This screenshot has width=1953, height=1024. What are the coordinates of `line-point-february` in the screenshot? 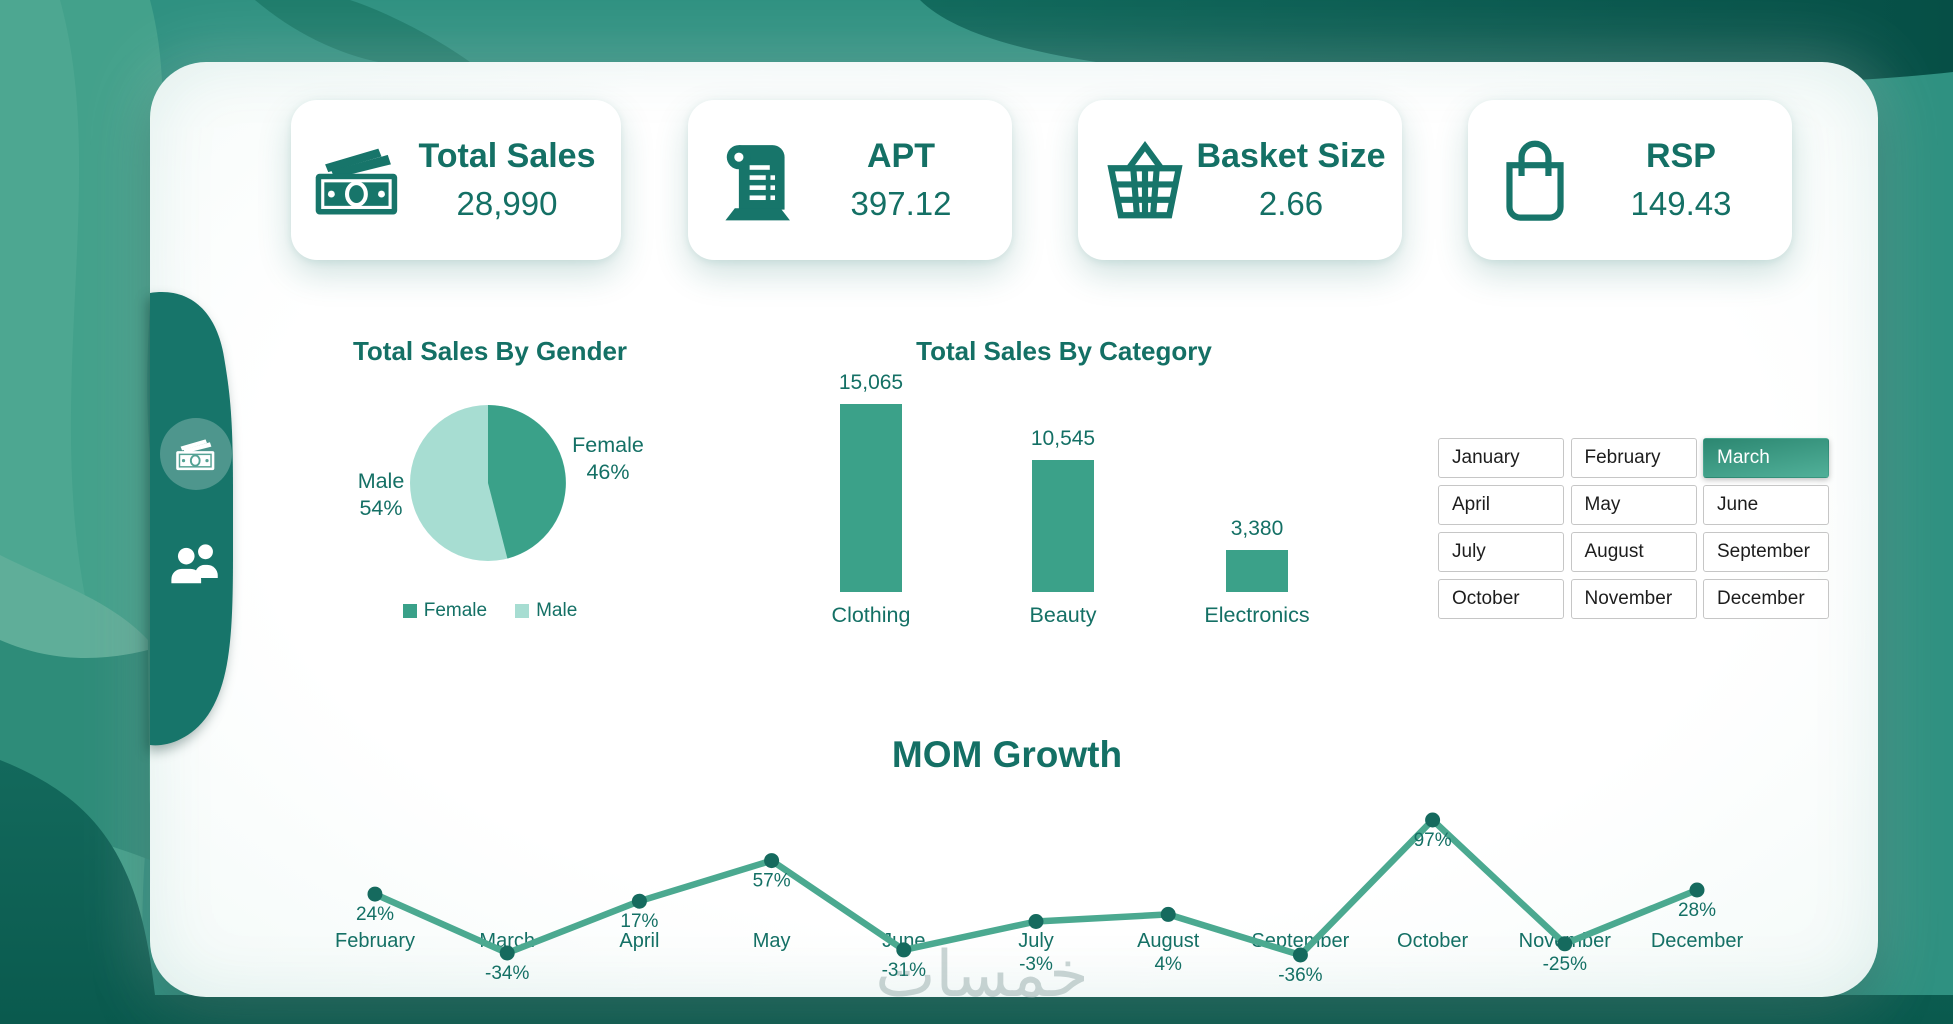 It's located at (375, 894).